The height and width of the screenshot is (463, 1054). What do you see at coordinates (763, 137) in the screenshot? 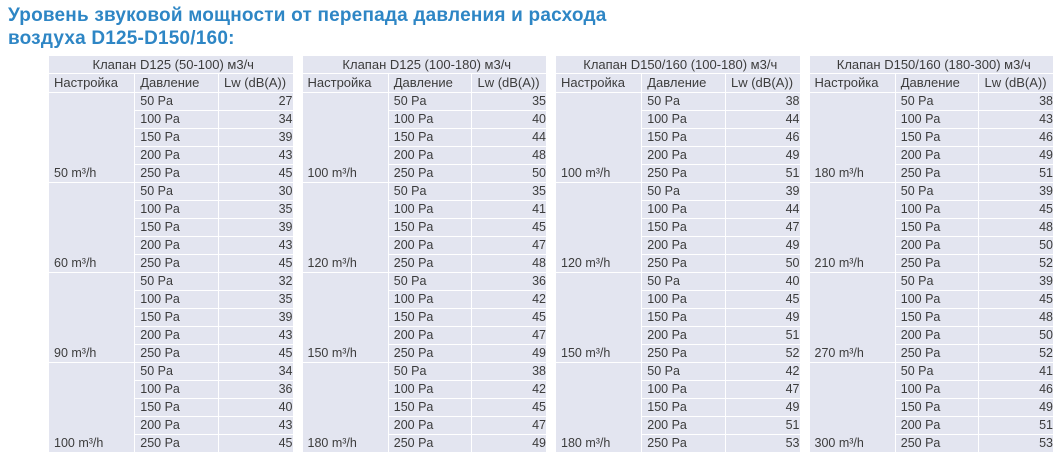
I see `lw-value-cell: 46` at bounding box center [763, 137].